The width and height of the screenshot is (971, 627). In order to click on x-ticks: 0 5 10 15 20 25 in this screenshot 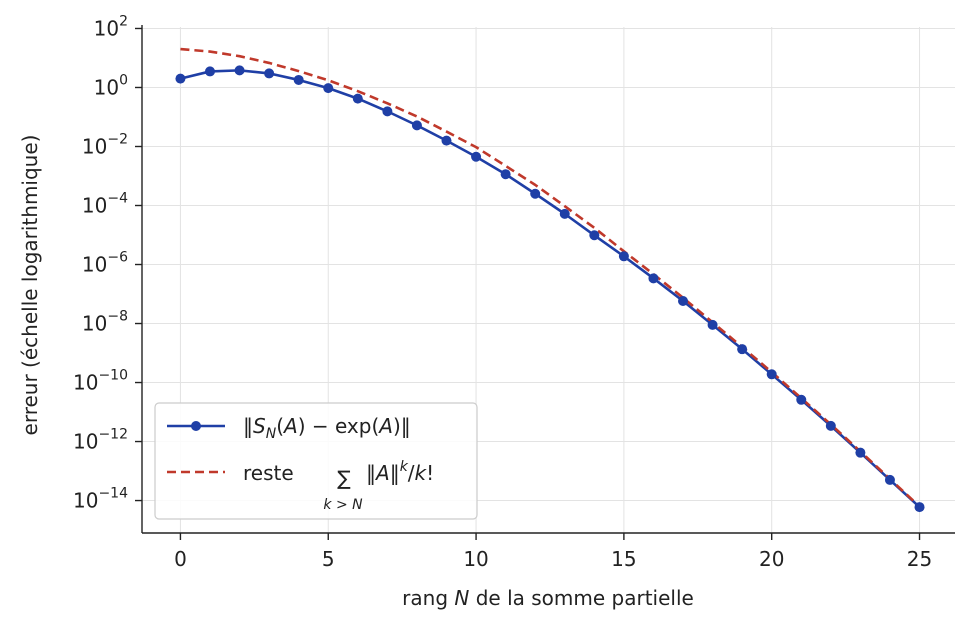, I will do `click(553, 552)`.